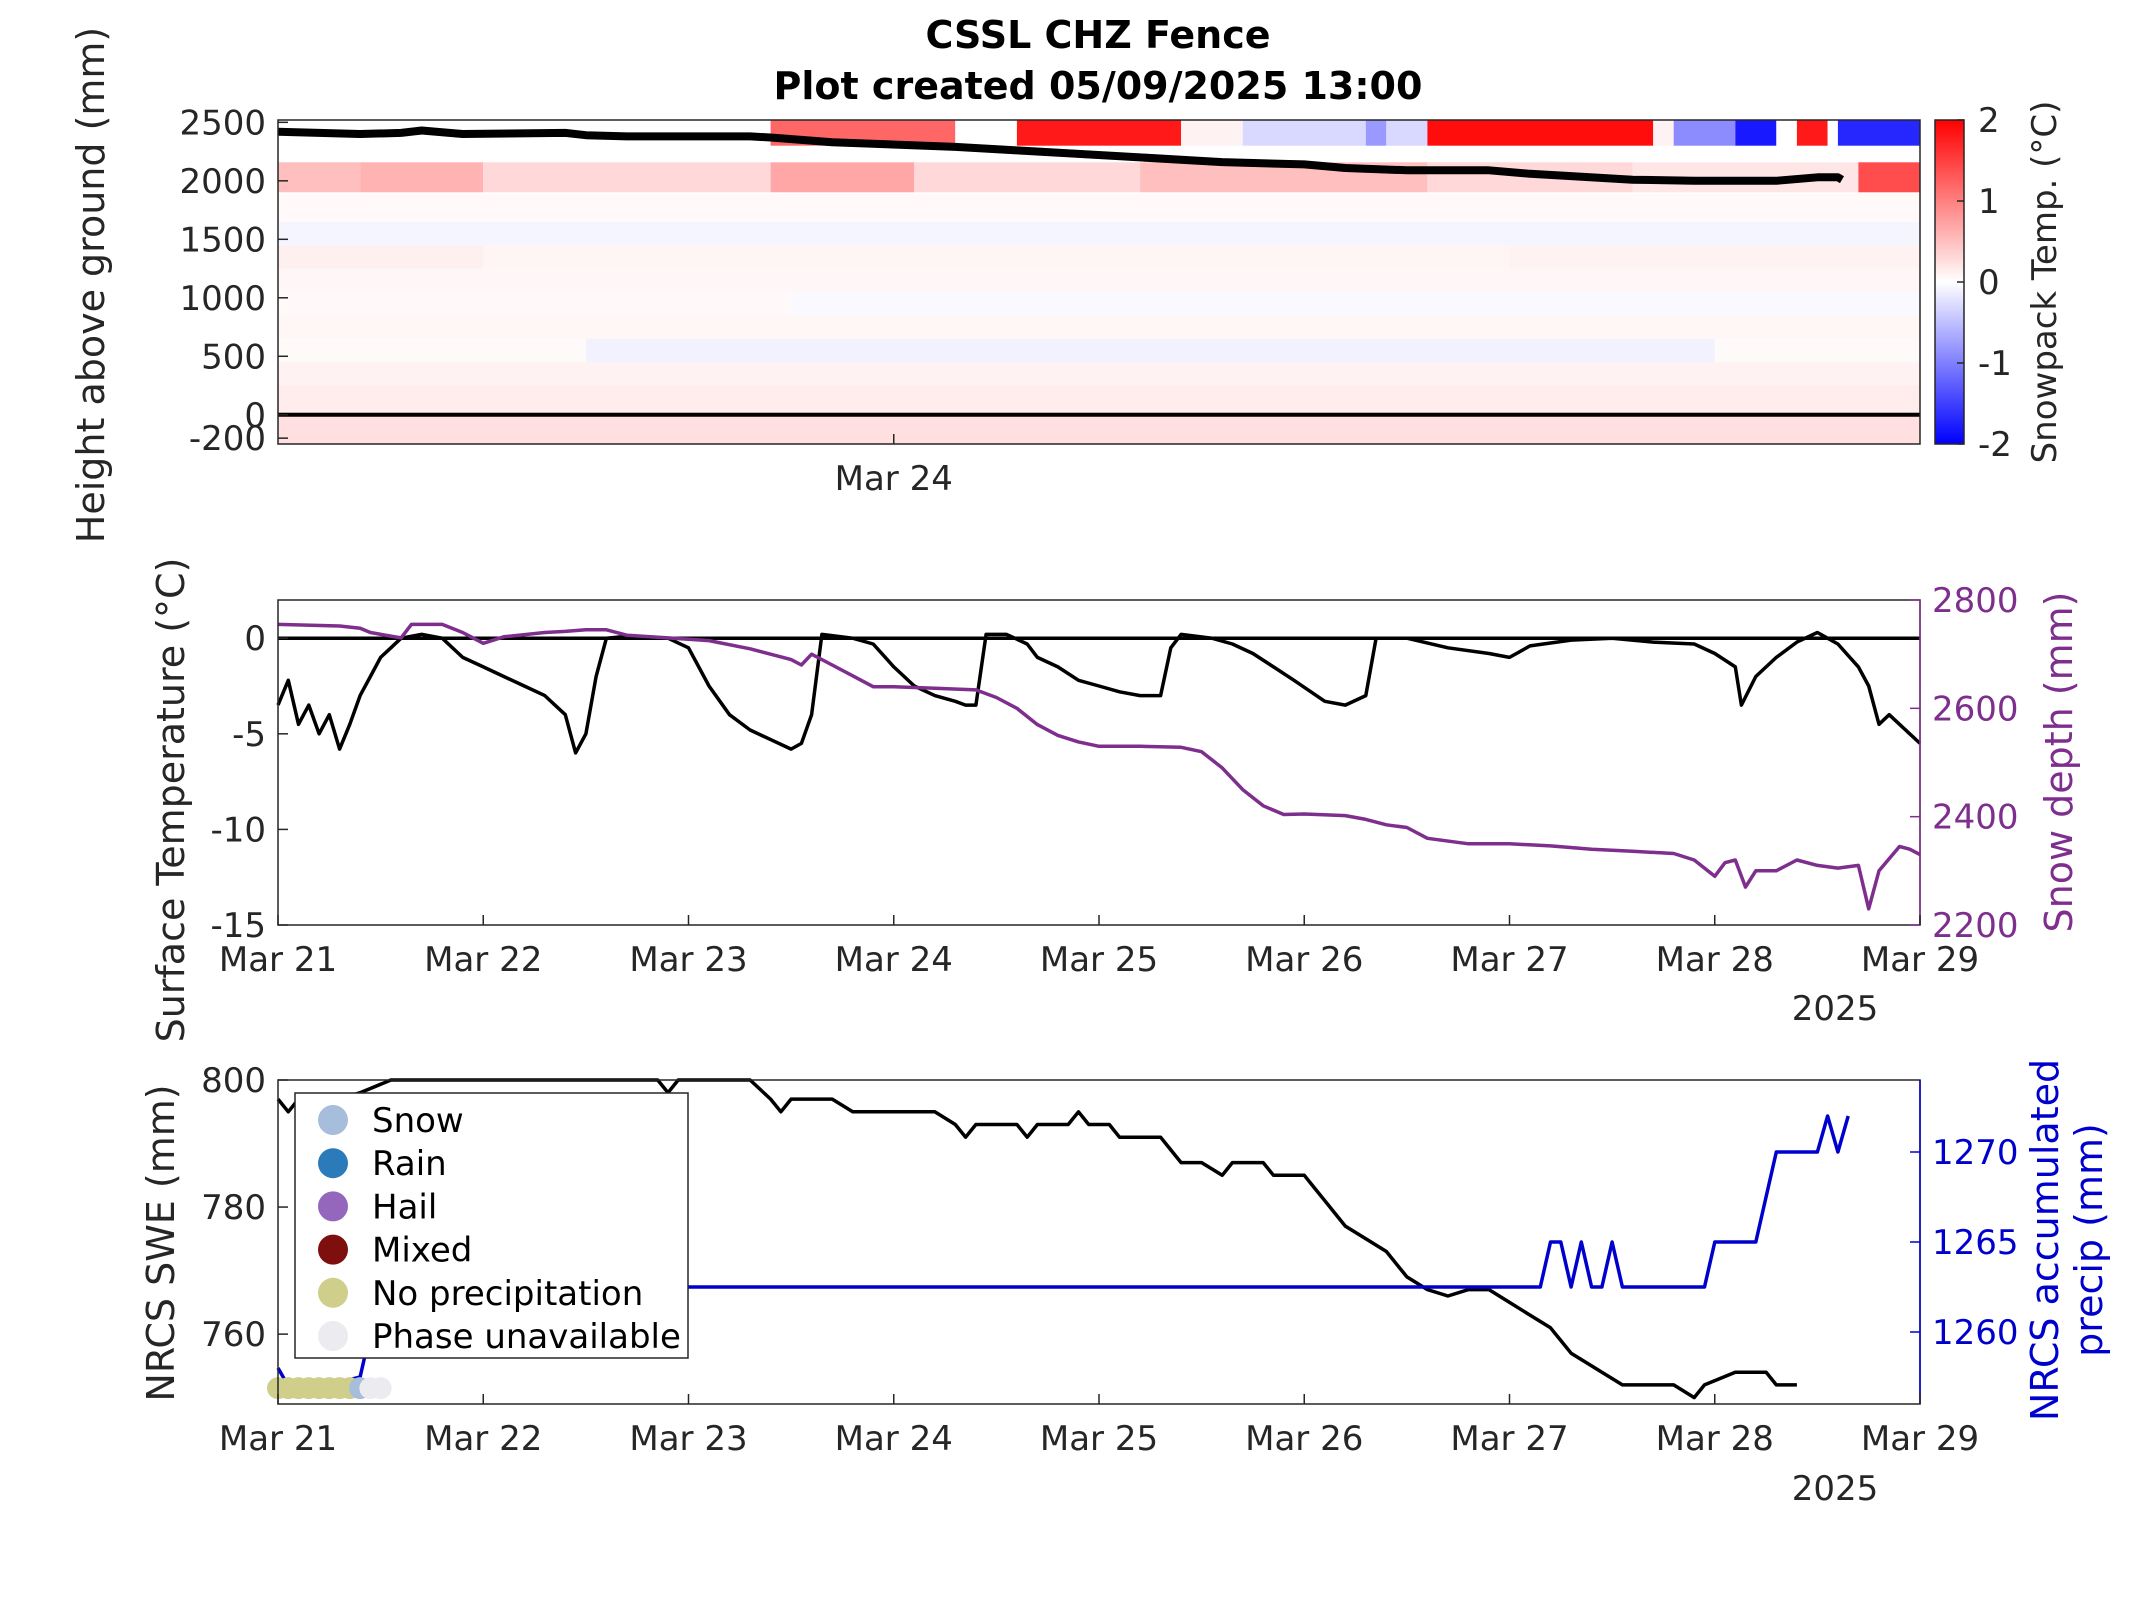 This screenshot has width=2133, height=1600. What do you see at coordinates (249, 735) in the screenshot?
I see `y-tick-label: -5` at bounding box center [249, 735].